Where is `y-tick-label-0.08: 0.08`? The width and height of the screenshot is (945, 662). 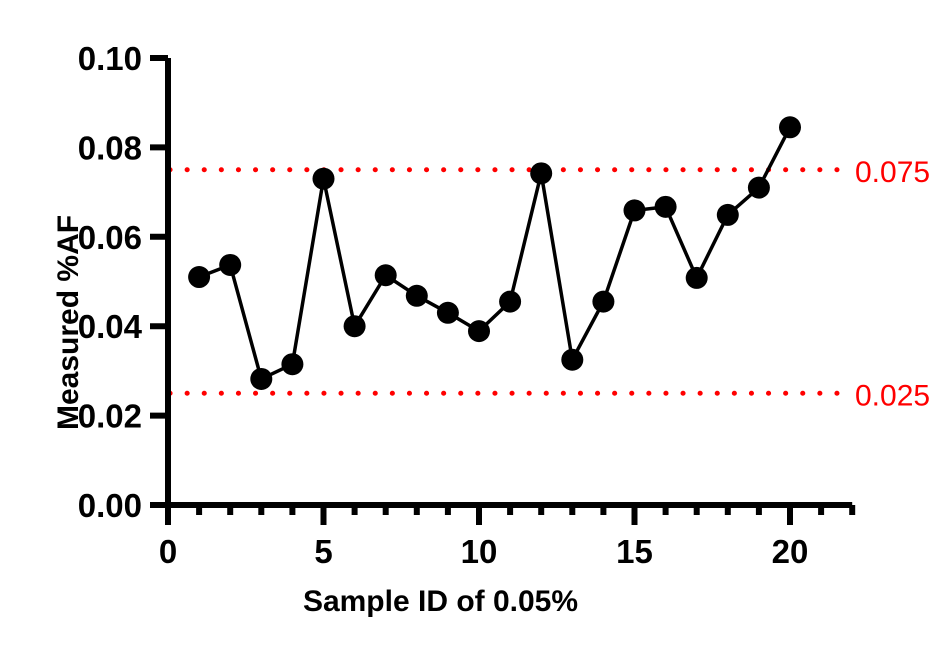
y-tick-label-0.08: 0.08 is located at coordinates (110, 147).